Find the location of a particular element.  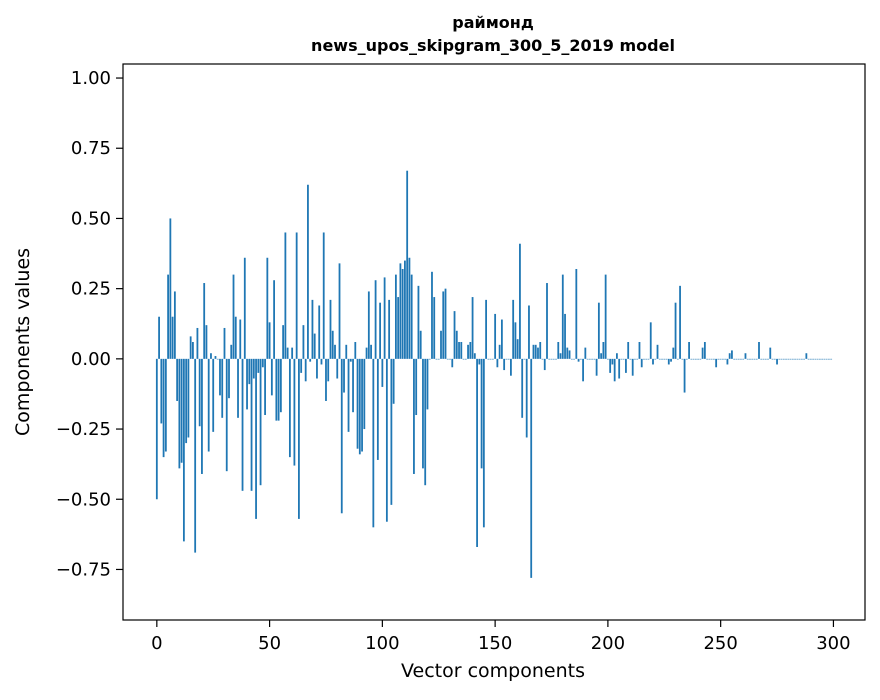

y-tick-label: 0.50 is located at coordinates (91, 218).